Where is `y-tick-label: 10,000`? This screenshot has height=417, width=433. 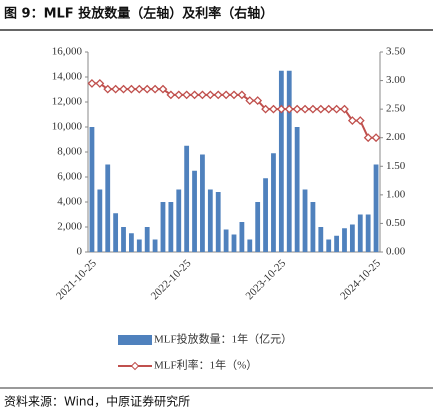
y-tick-label: 10,000 is located at coordinates (67, 127).